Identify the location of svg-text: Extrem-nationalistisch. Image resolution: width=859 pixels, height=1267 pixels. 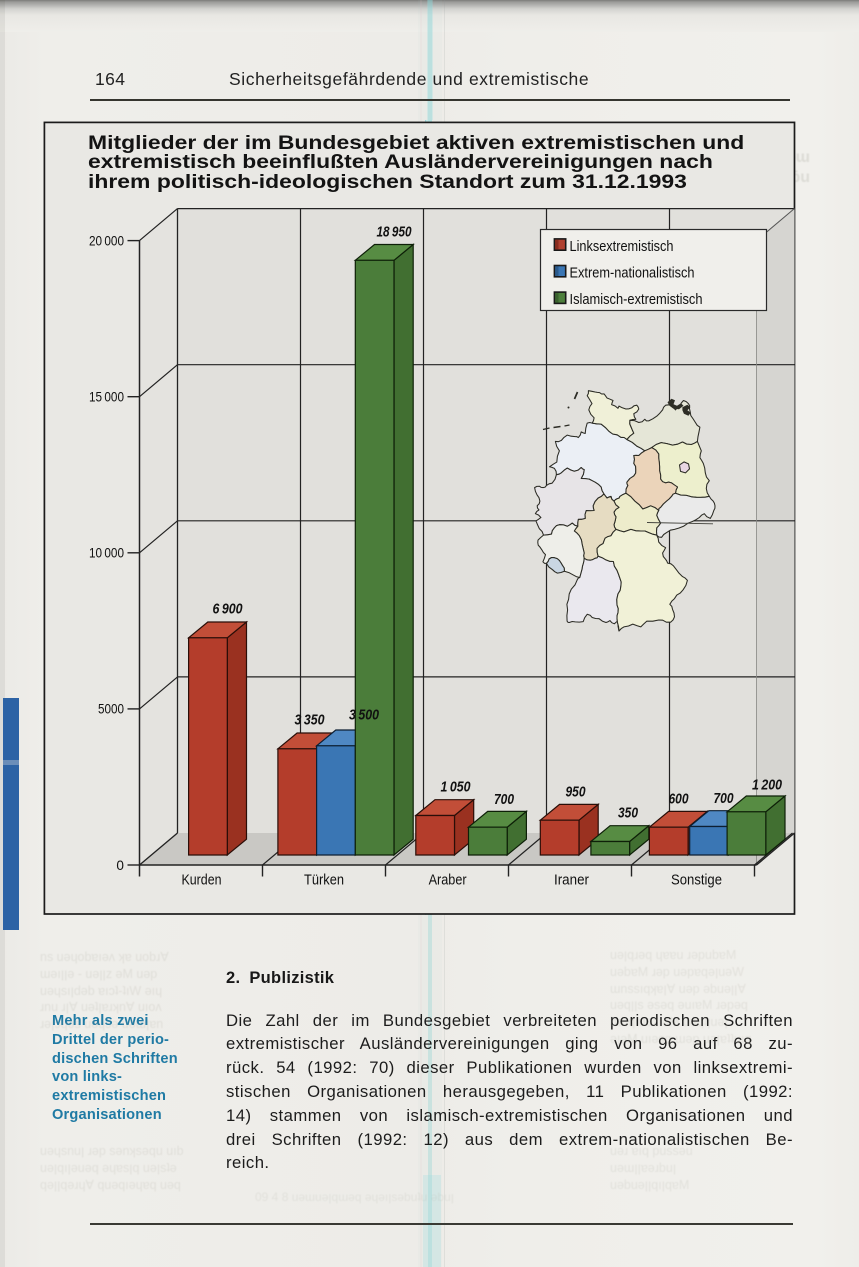
(632, 273).